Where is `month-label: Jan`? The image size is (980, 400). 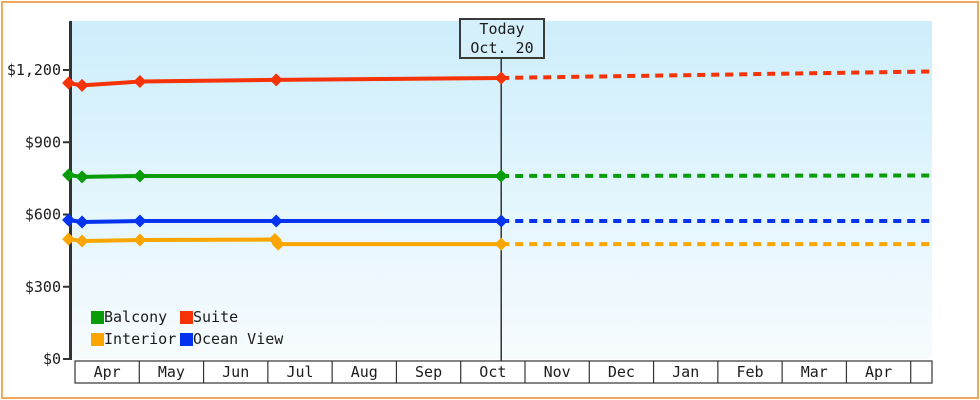 month-label: Jan is located at coordinates (685, 372).